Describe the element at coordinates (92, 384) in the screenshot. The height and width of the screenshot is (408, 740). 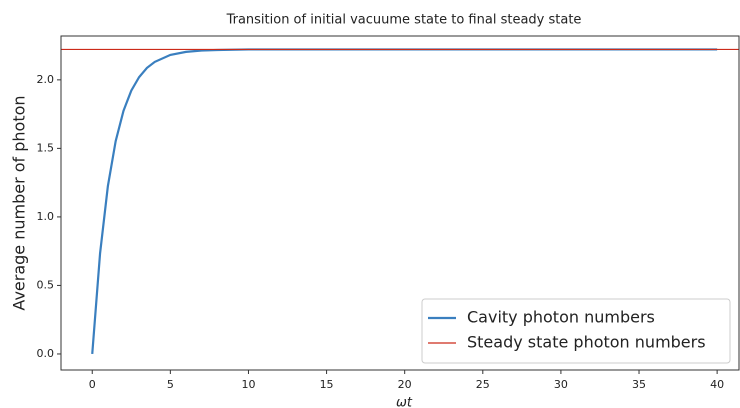
I see `x-tick-label: 0` at that location.